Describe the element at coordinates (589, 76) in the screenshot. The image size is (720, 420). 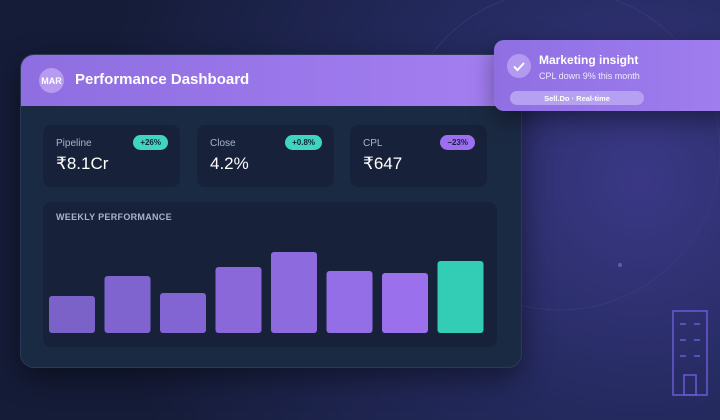
I see `notification-text: CPL down 9% this month` at that location.